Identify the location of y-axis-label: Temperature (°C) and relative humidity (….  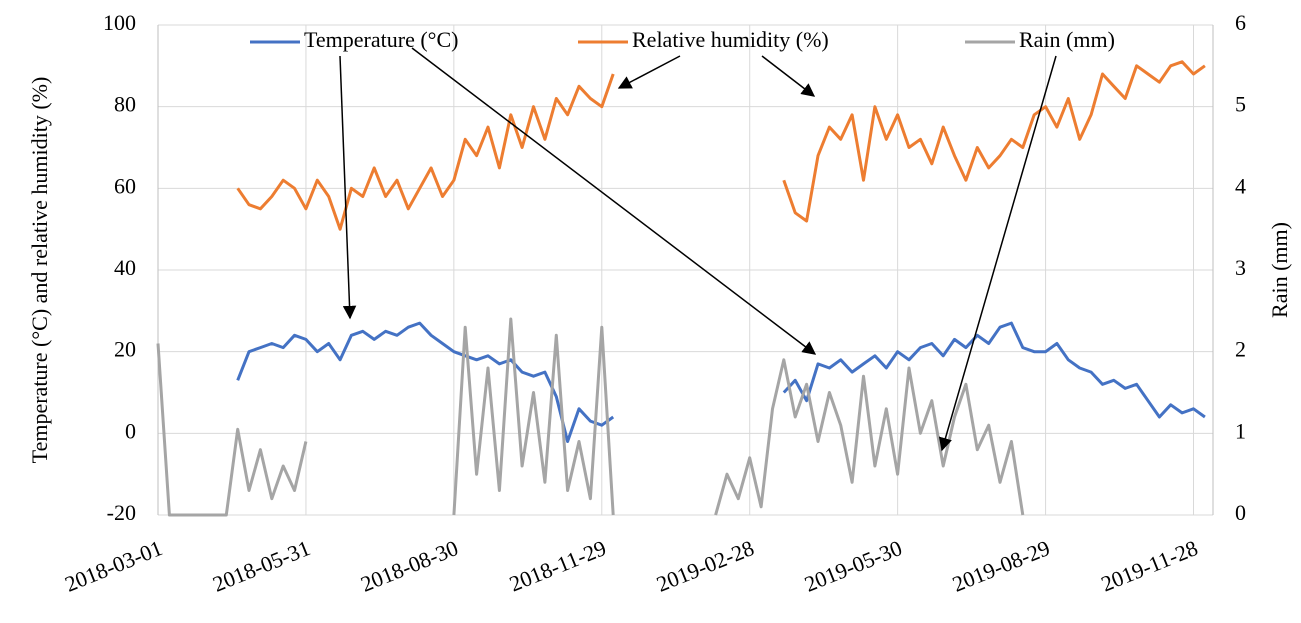
(39, 270).